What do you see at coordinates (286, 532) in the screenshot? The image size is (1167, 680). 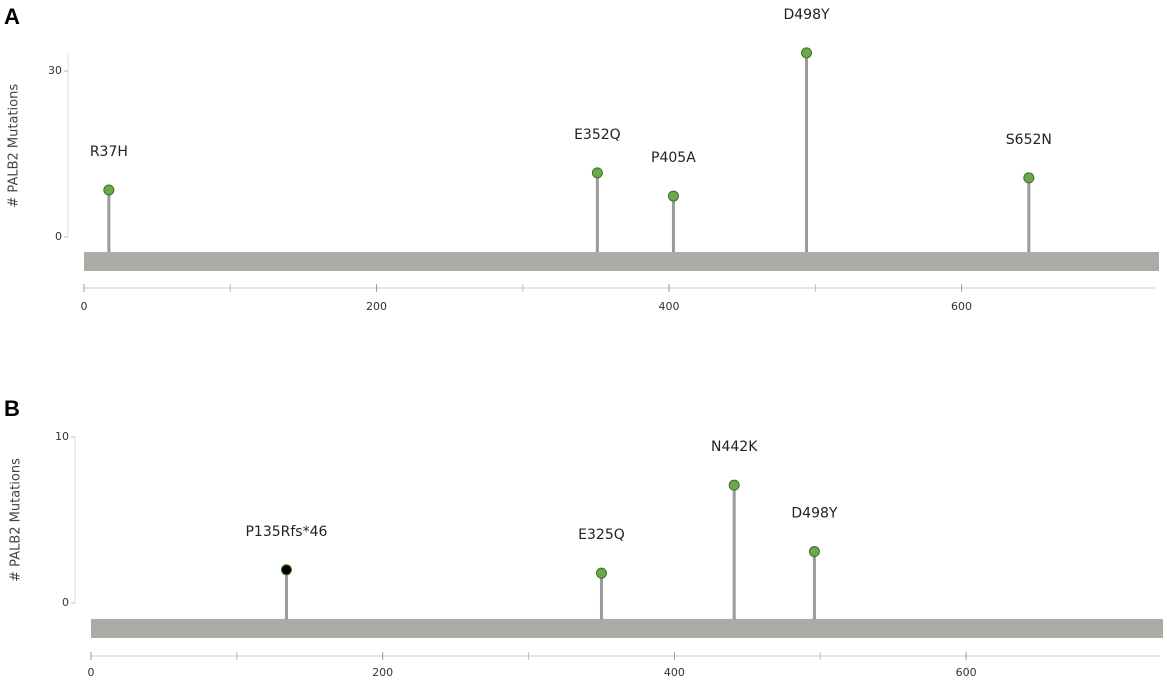 I see `mutation-label: P135Rfs*46` at bounding box center [286, 532].